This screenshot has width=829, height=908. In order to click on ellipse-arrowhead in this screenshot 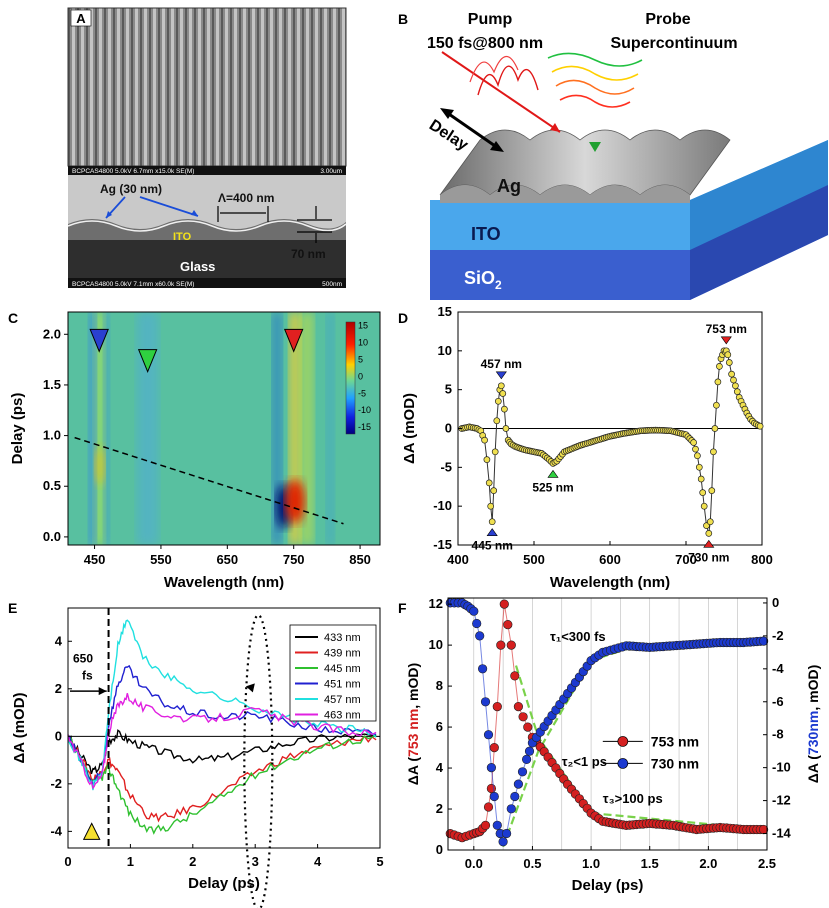, I will do `click(250, 688)`.